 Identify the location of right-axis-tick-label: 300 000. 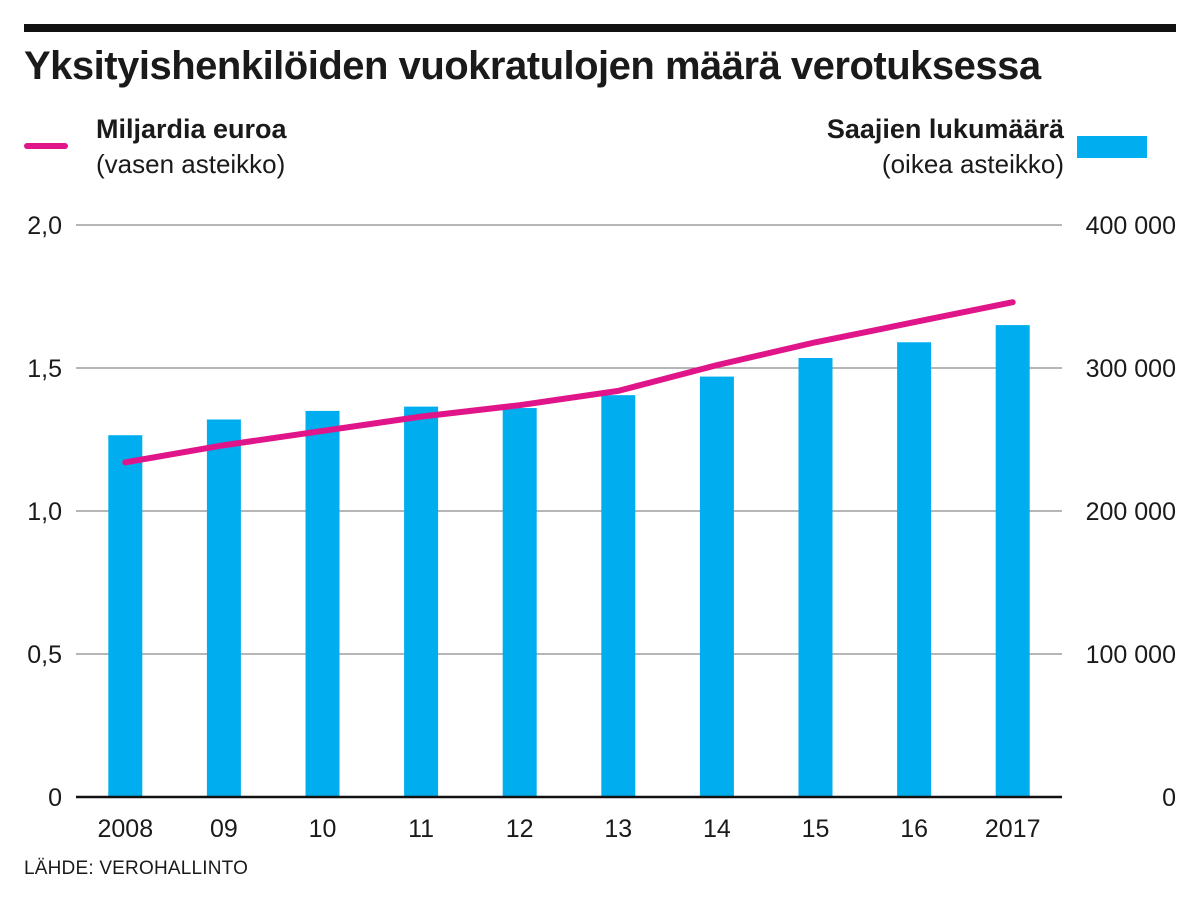
(1131, 369).